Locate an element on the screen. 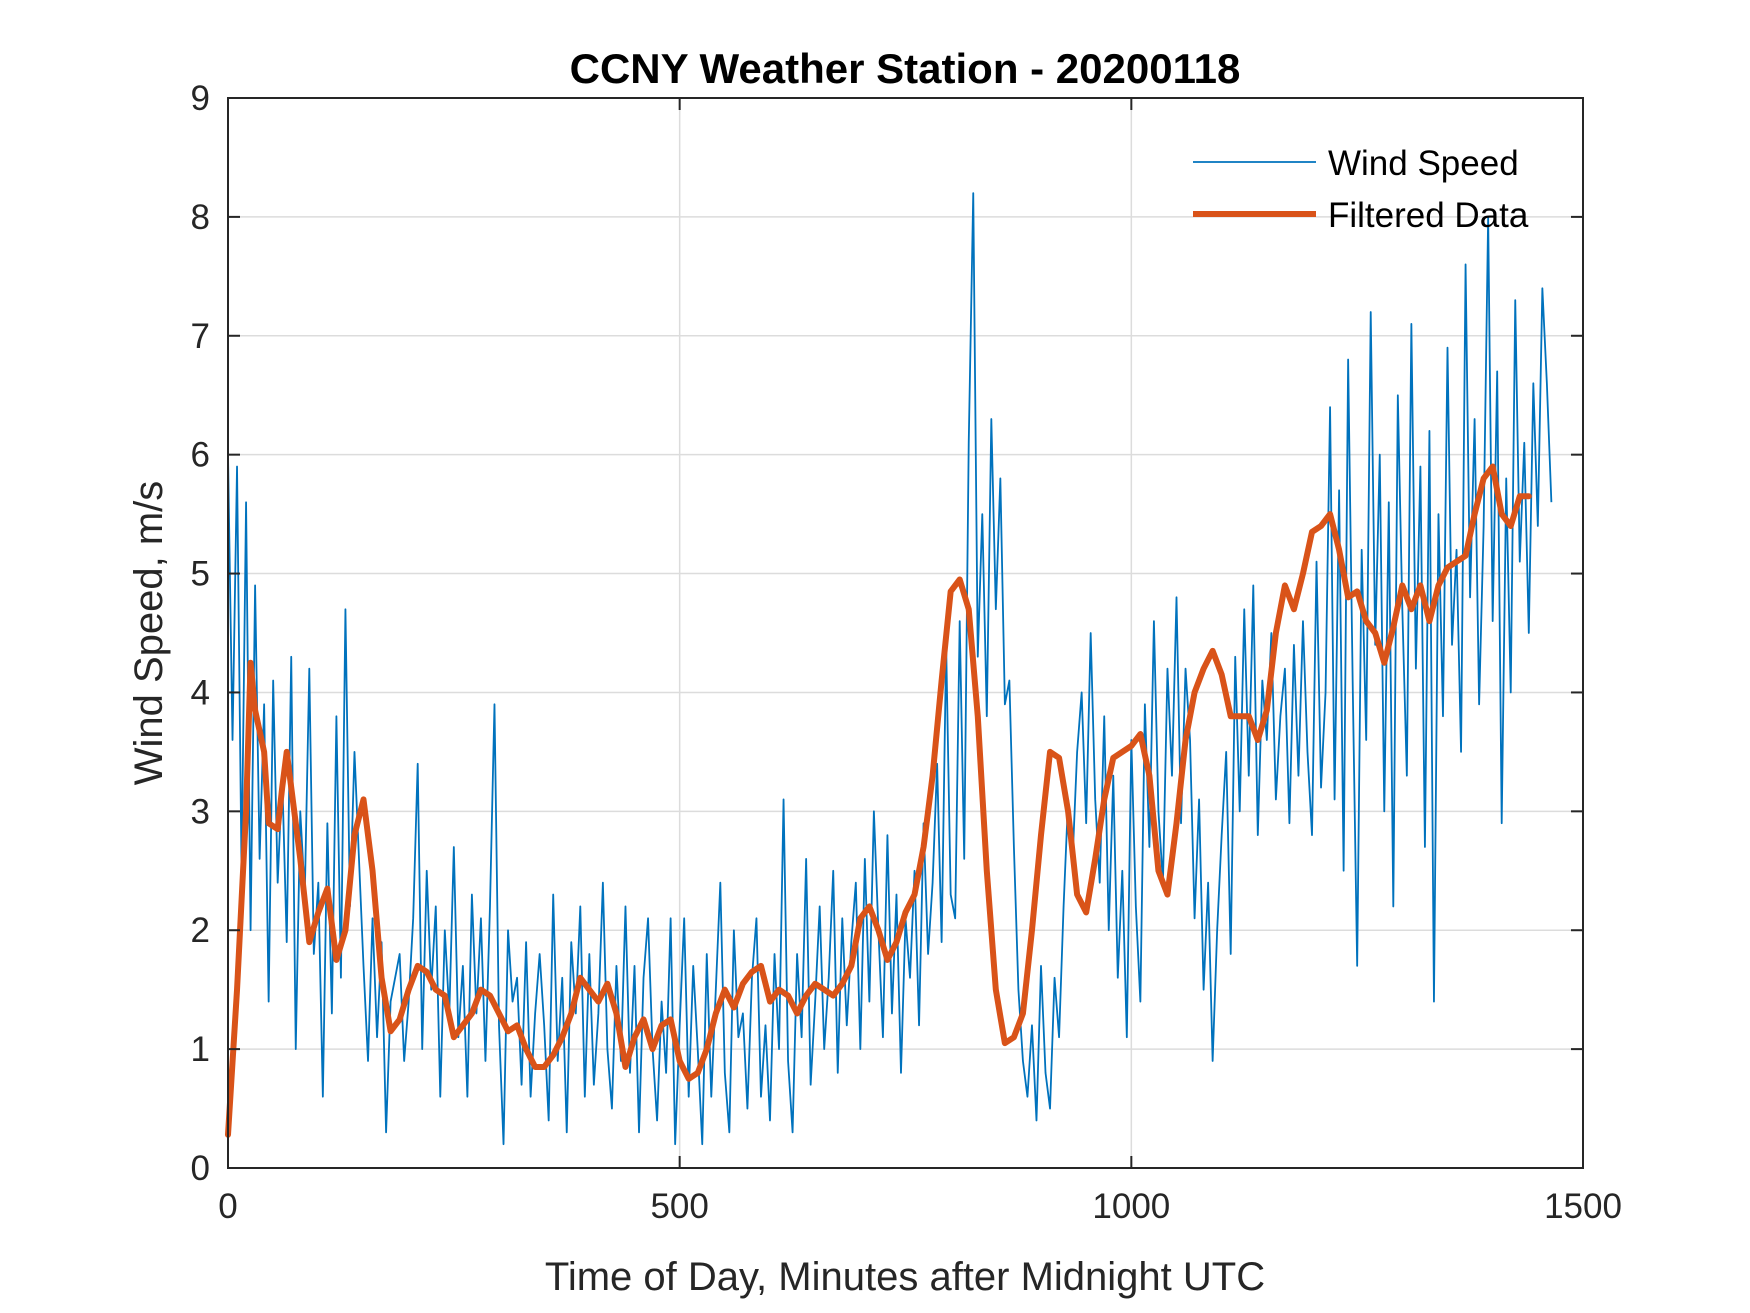 This screenshot has width=1750, height=1313. y-axis-label: Wind Speed, m/s is located at coordinates (149, 633).